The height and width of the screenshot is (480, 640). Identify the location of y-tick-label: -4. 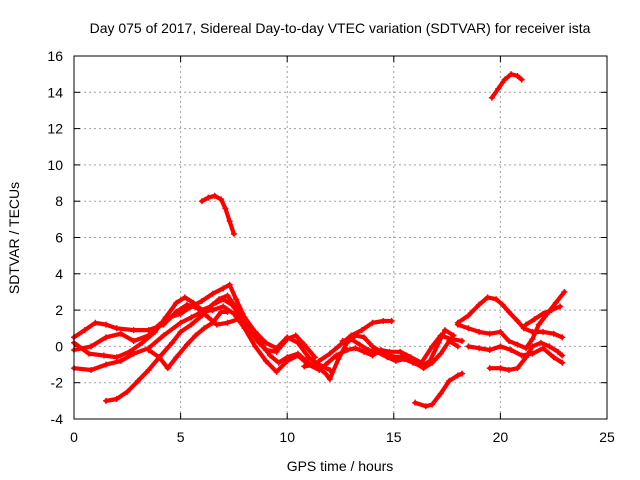
(57, 419).